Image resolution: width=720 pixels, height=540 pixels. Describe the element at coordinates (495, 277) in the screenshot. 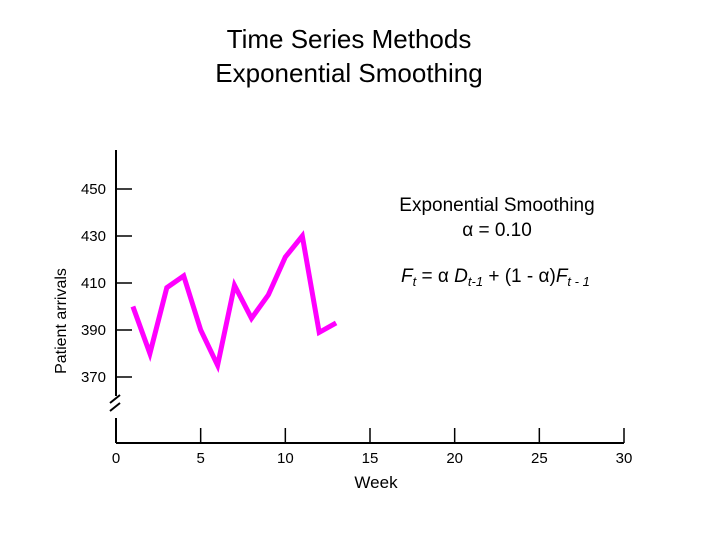

I see `annotation-formula: Ft = α Dt-1 + (1 - α)Ft - 1` at that location.